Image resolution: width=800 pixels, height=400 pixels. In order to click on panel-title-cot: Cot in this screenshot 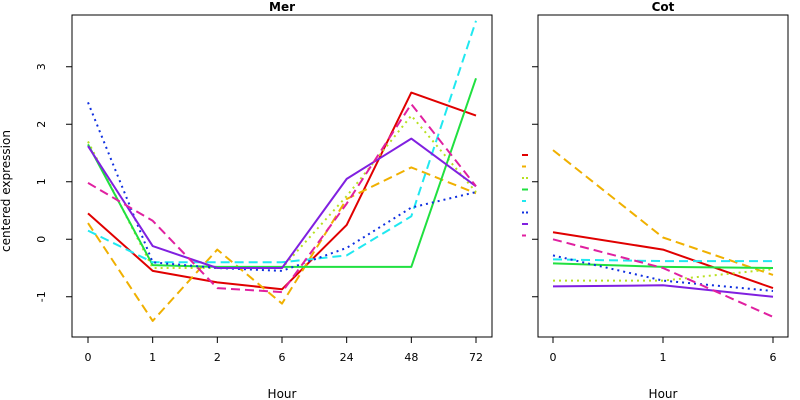, I will do `click(663, 7)`.